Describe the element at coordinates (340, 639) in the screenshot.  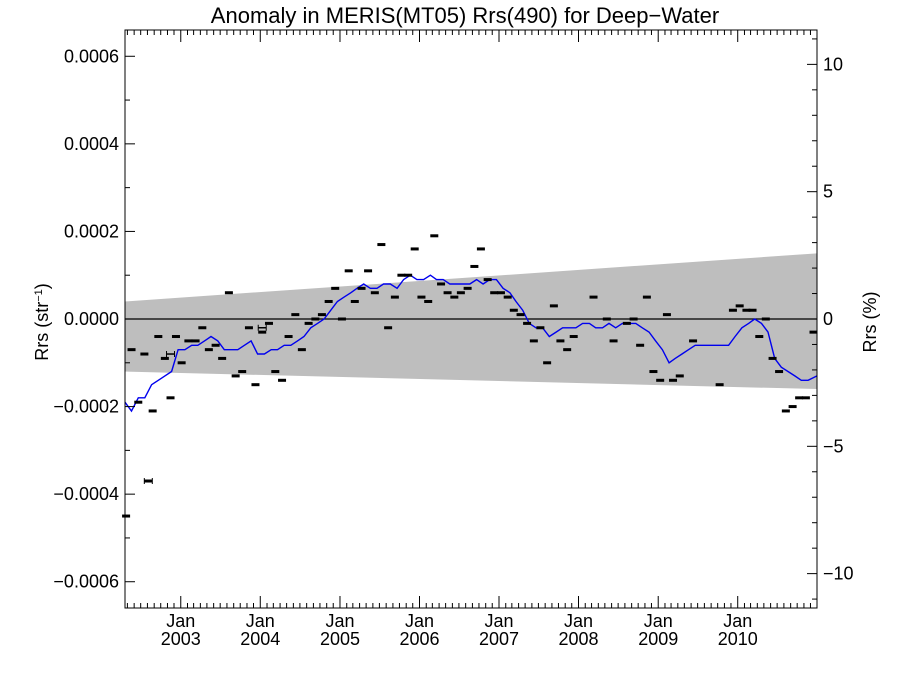
I see `x-tick-year-label: 2005` at that location.